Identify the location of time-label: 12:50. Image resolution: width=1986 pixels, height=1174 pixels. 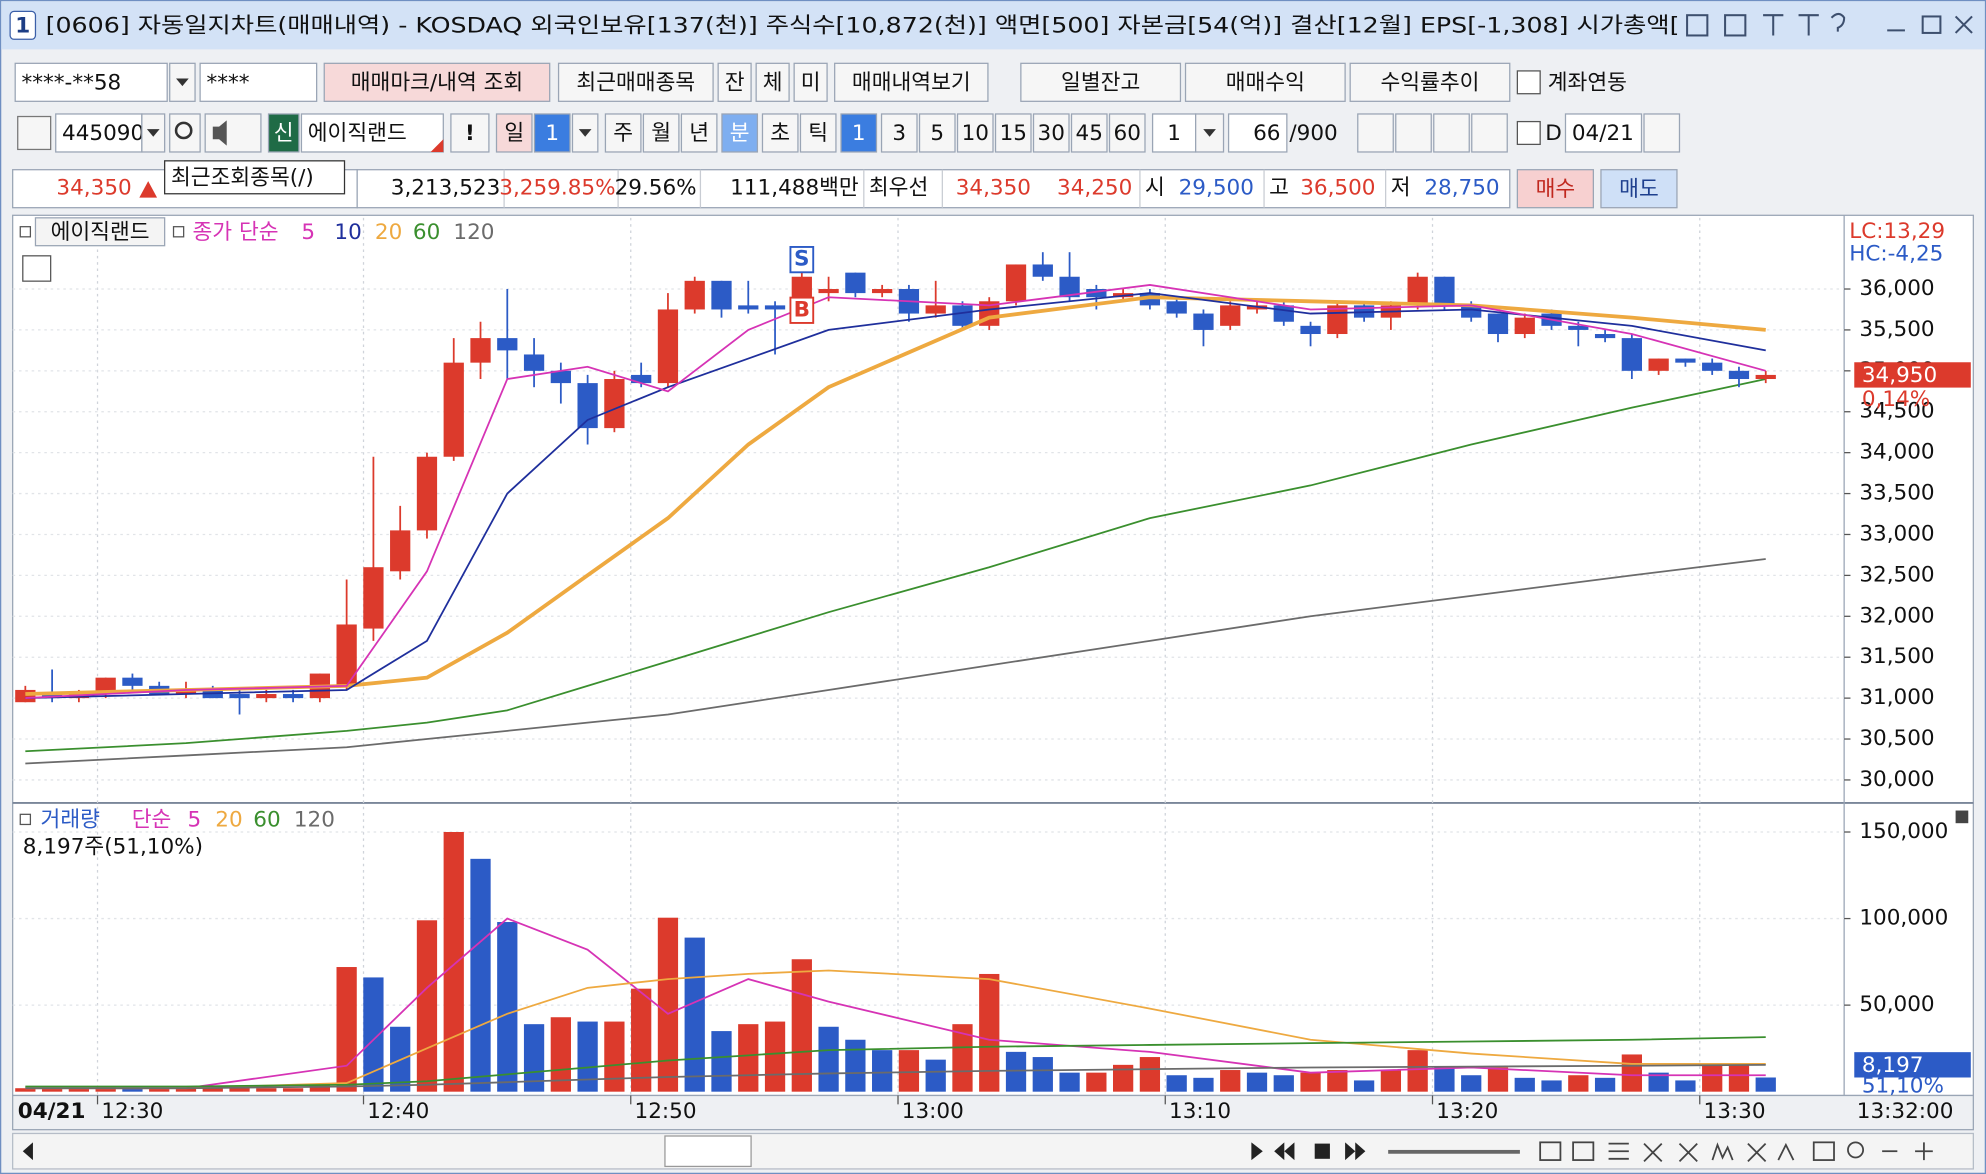
(666, 1111).